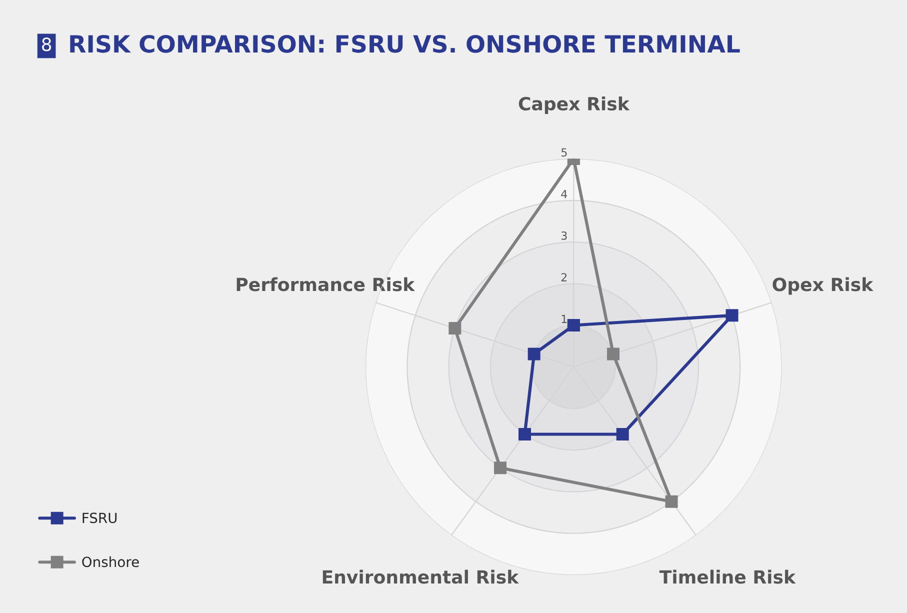  What do you see at coordinates (564, 194) in the screenshot?
I see `y-tick-label: 4` at bounding box center [564, 194].